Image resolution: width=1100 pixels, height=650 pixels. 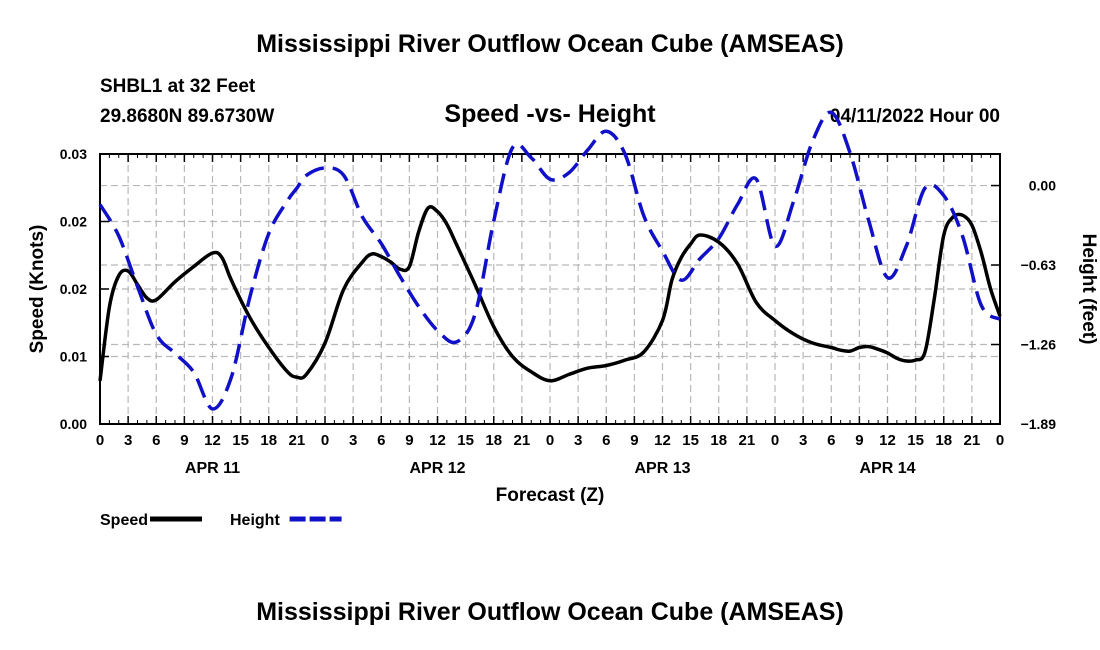 What do you see at coordinates (437, 468) in the screenshot?
I see `day-label: APR 12` at bounding box center [437, 468].